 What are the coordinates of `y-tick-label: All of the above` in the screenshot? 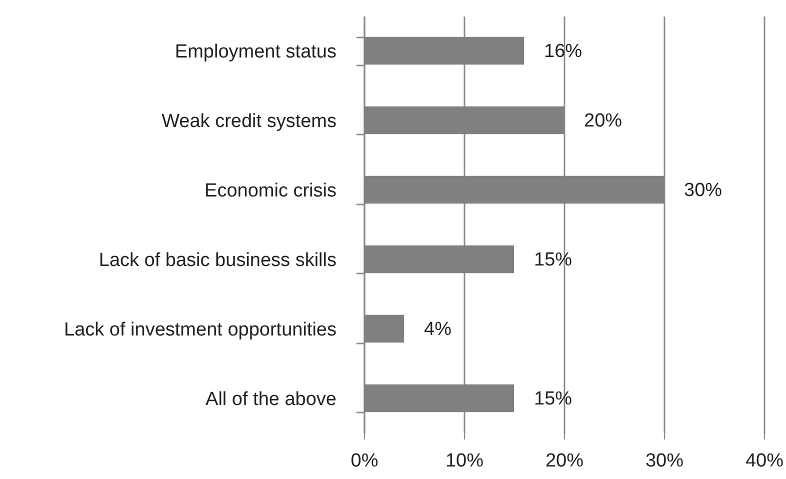 It's located at (271, 399).